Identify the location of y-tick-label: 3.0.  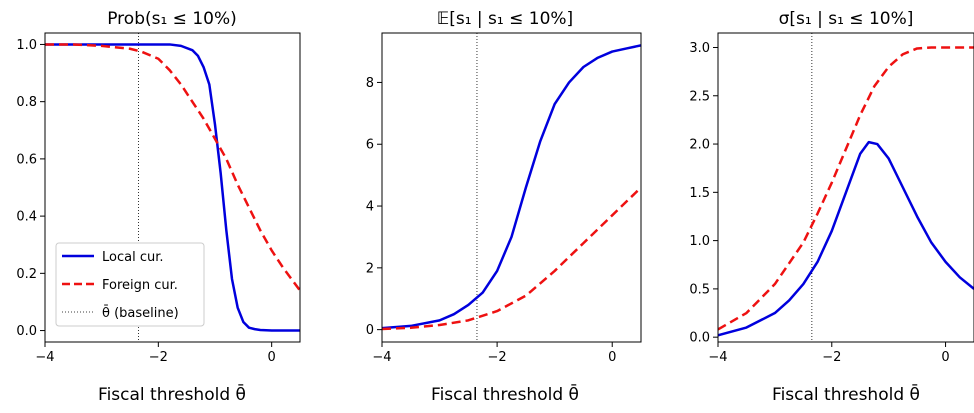
(699, 48).